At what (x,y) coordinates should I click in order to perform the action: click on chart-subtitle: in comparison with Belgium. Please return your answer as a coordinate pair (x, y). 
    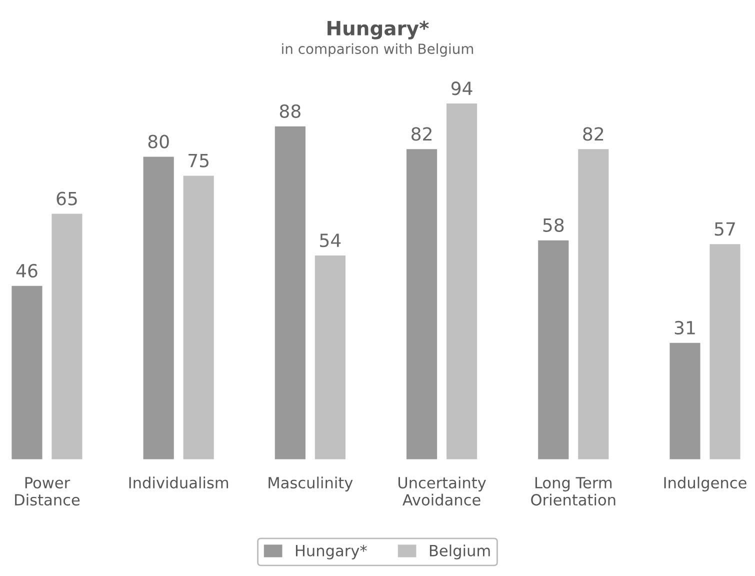
    Looking at the image, I should click on (378, 50).